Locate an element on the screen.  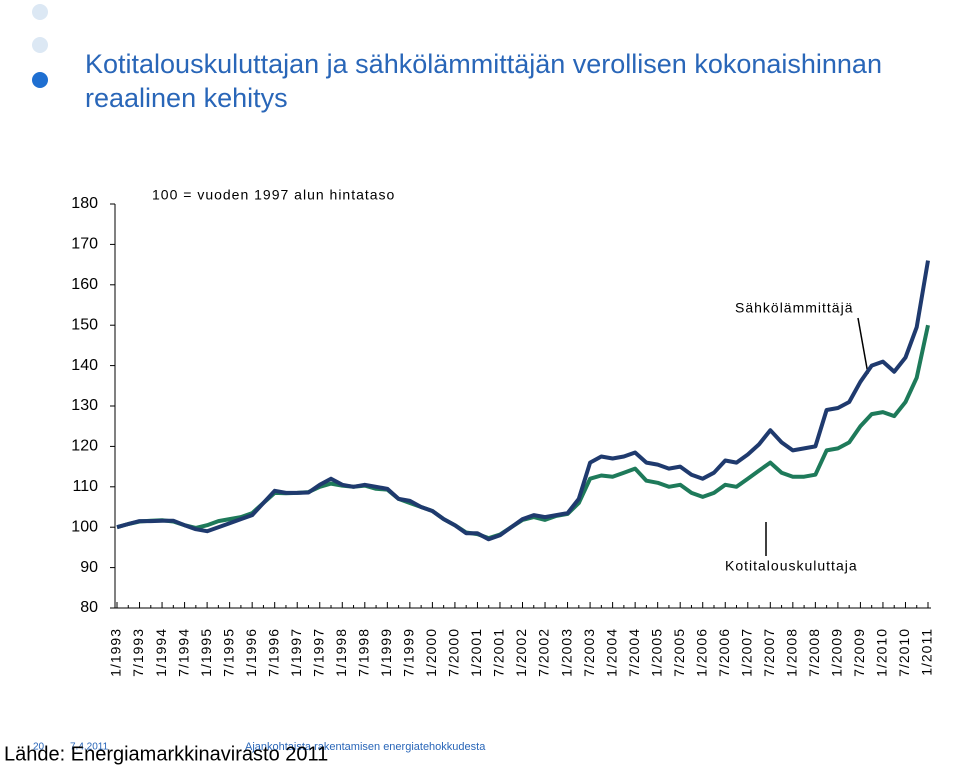
x-tick-label: 7/1995 is located at coordinates (228, 652).